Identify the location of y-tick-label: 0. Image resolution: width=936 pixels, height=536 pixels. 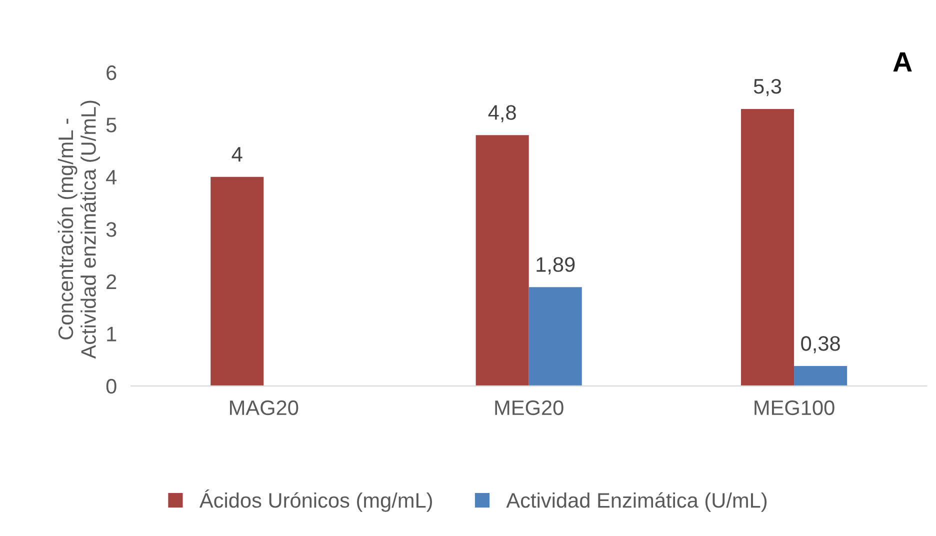
(111, 386).